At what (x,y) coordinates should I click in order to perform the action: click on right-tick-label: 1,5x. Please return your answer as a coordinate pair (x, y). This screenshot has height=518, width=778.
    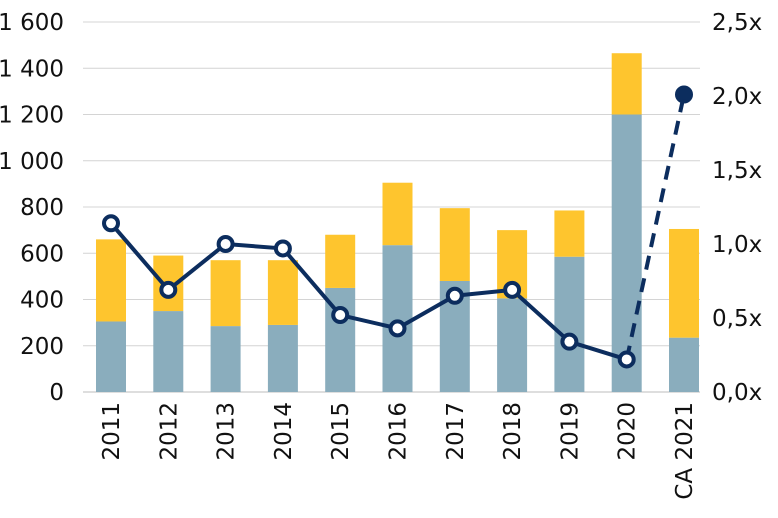
    Looking at the image, I should click on (737, 171).